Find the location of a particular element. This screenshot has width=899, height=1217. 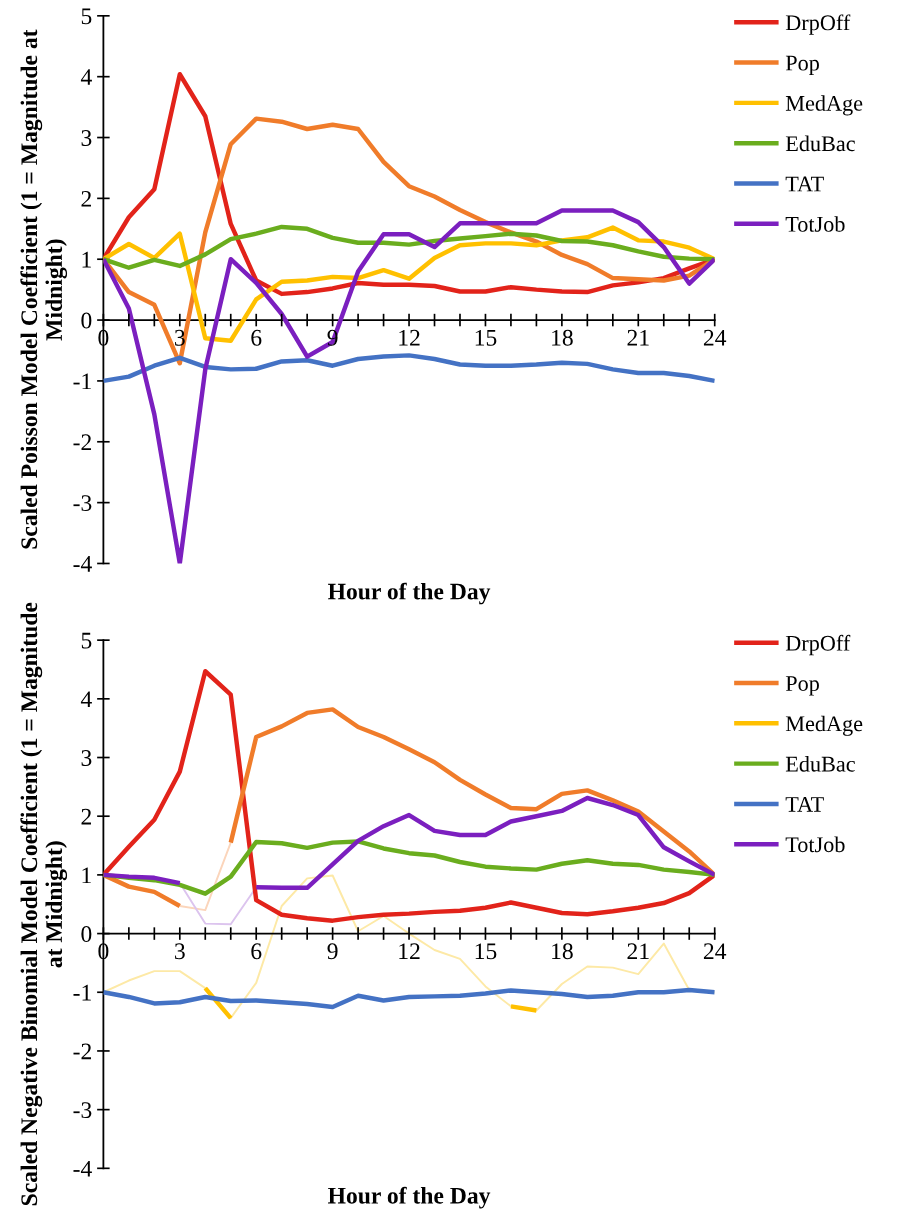

x-tick-label: 9 is located at coordinates (332, 951).